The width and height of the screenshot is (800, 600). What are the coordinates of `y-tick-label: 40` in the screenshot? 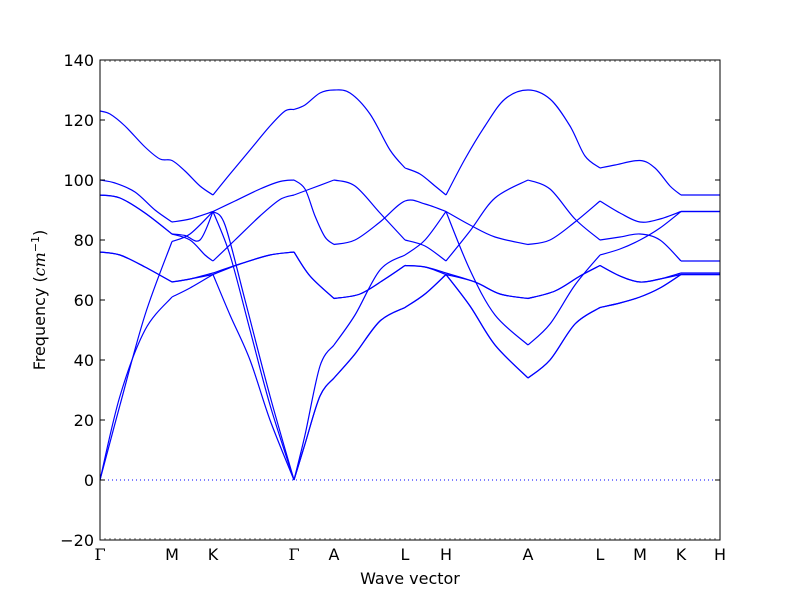 It's located at (84, 360).